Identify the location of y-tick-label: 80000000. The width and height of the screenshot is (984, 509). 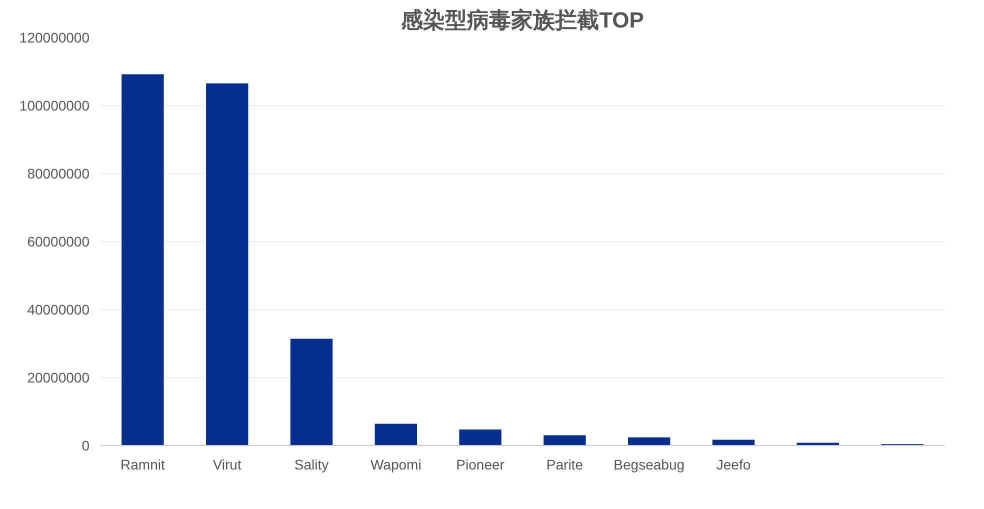
(58, 174).